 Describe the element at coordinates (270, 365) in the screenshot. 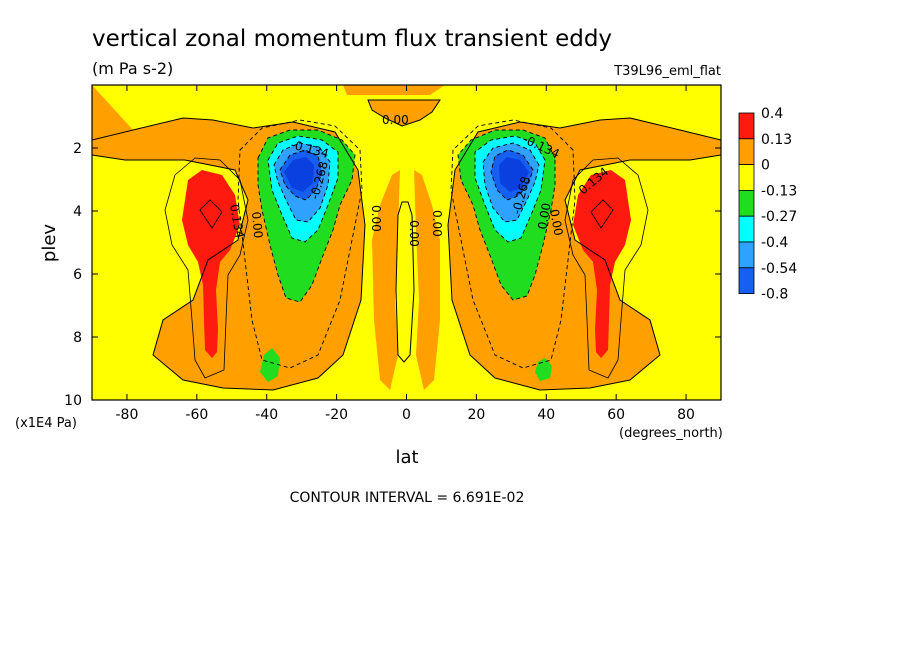

I see `region-sh-green-blob` at that location.